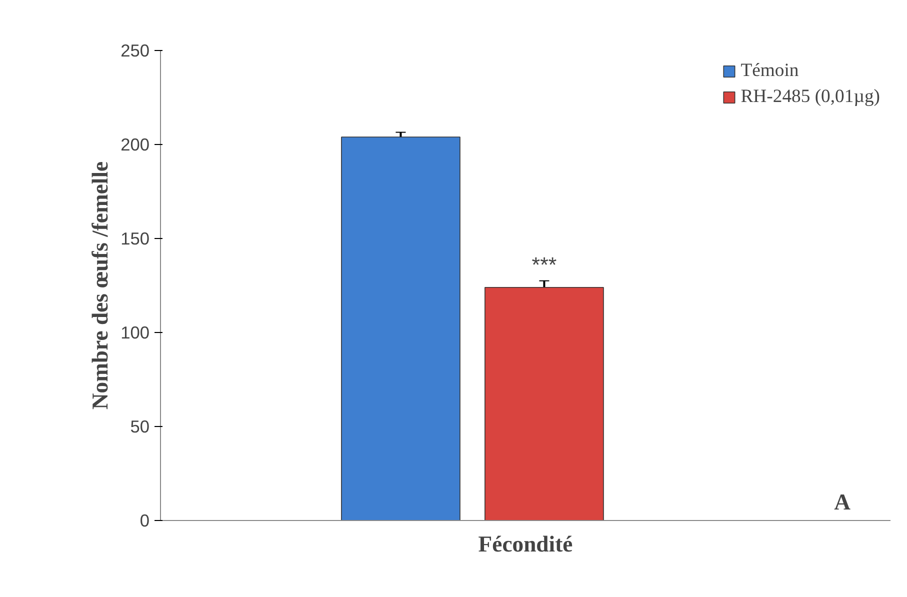 Image resolution: width=907 pixels, height=597 pixels. Describe the element at coordinates (843, 502) in the screenshot. I see `annotation: A` at that location.